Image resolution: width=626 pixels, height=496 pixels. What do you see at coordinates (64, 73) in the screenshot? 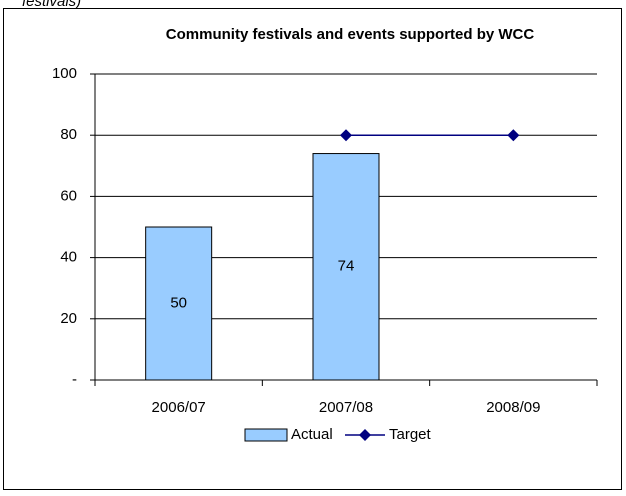
I see `y-tick-label: 100` at bounding box center [64, 73].